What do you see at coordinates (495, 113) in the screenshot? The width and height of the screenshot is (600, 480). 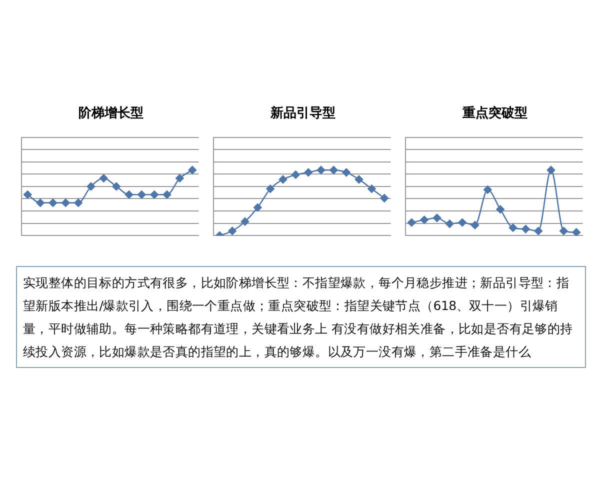 I see `chart-title: 重点突破型` at bounding box center [495, 113].